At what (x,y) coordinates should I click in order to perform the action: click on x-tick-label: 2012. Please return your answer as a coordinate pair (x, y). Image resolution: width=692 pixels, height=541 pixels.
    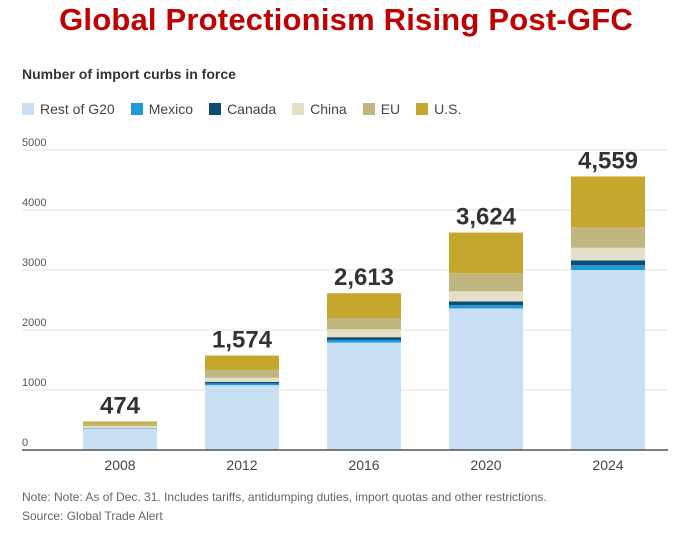
    Looking at the image, I should click on (241, 465).